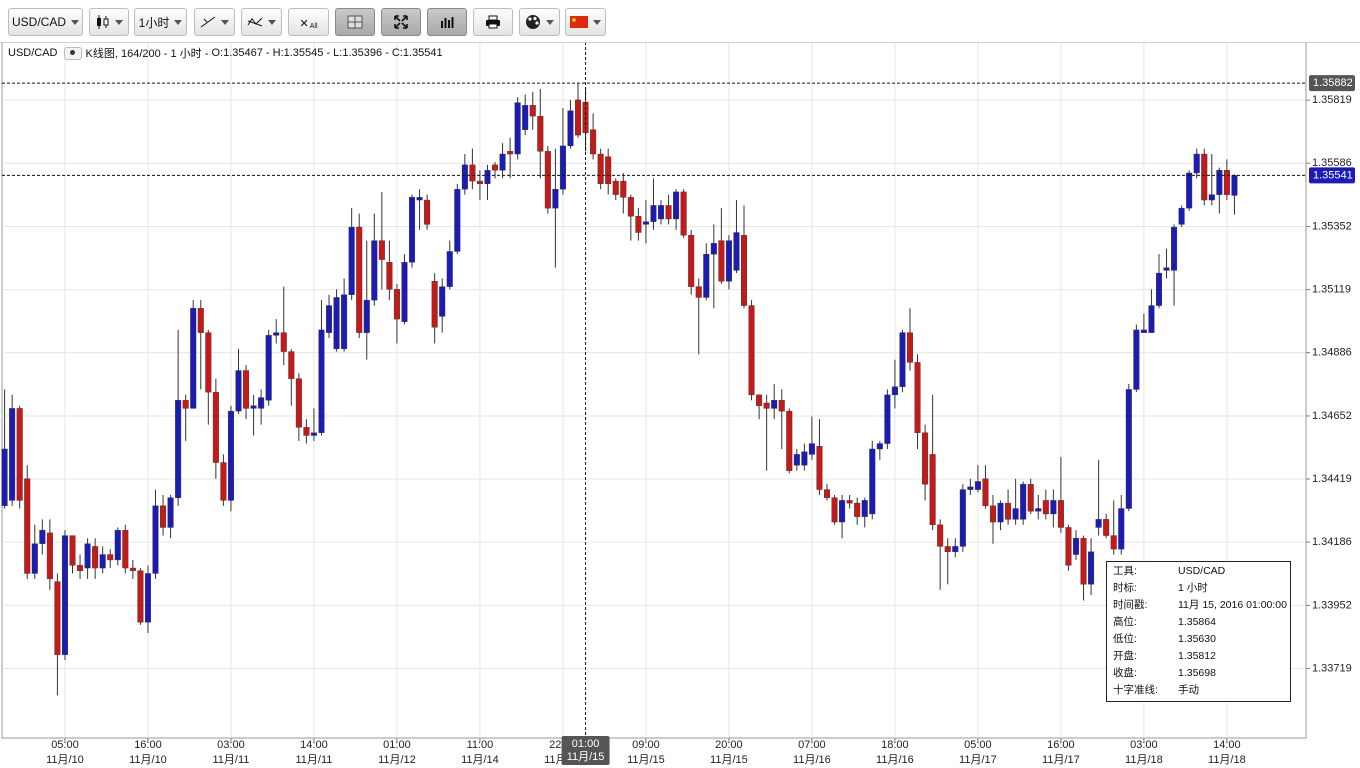 Image resolution: width=1360 pixels, height=768 pixels. What do you see at coordinates (362, 53) in the screenshot?
I see `ohlc-value: 1.35396` at bounding box center [362, 53].